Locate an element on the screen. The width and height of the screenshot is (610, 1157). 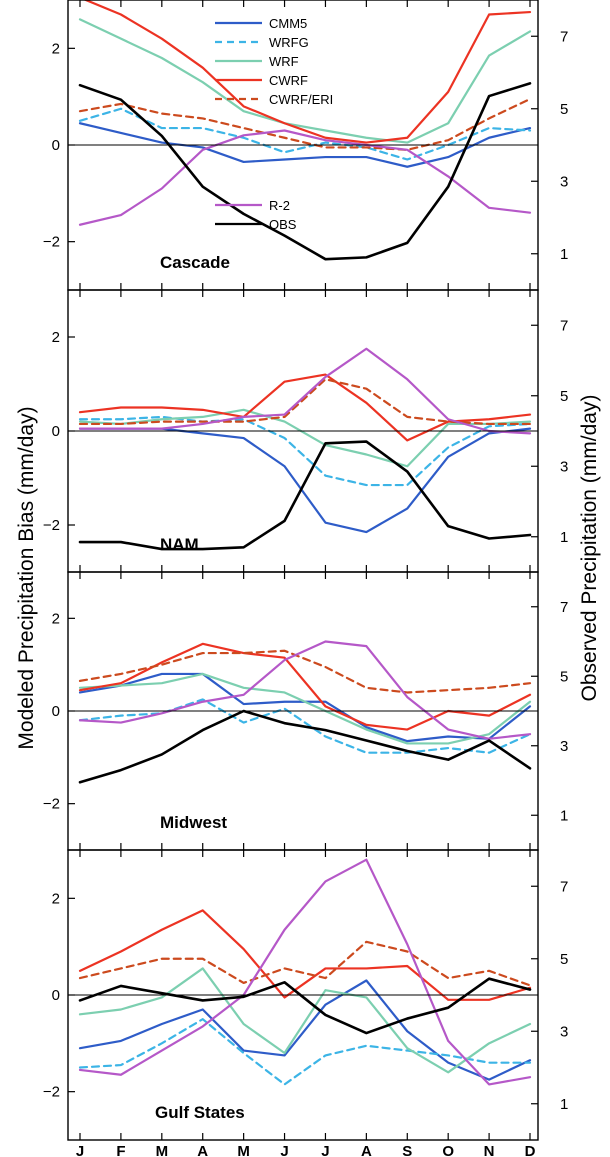
month-tick-label: S is located at coordinates (407, 1150).